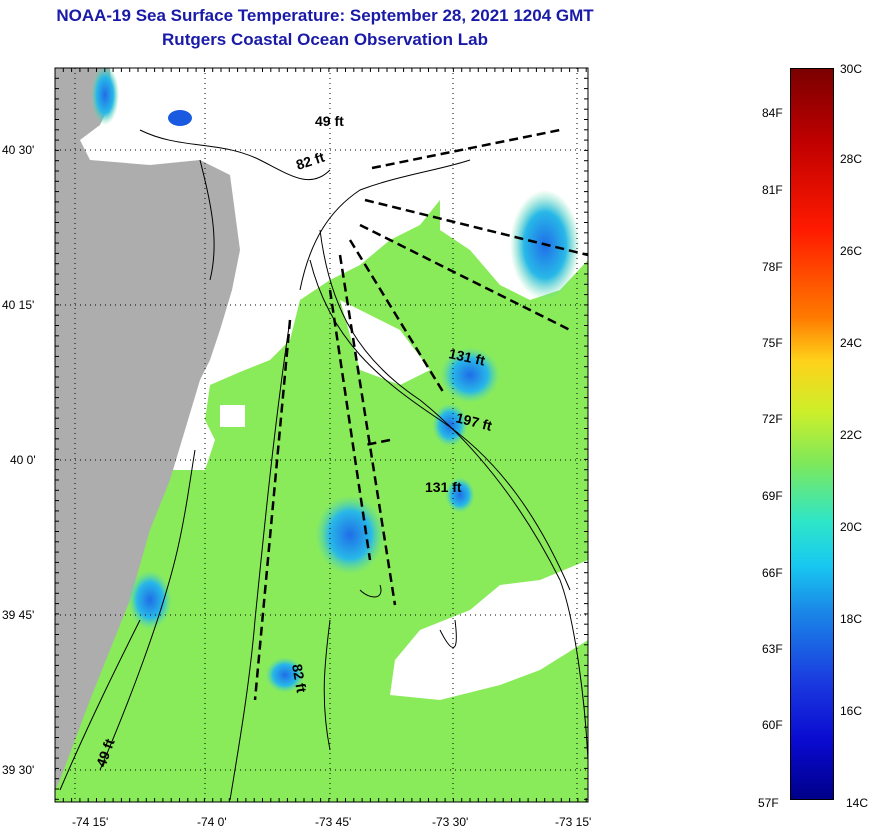 Image resolution: width=872 pixels, height=832 pixels. Describe the element at coordinates (18, 615) in the screenshot. I see `lat-label: 39 45'` at that location.